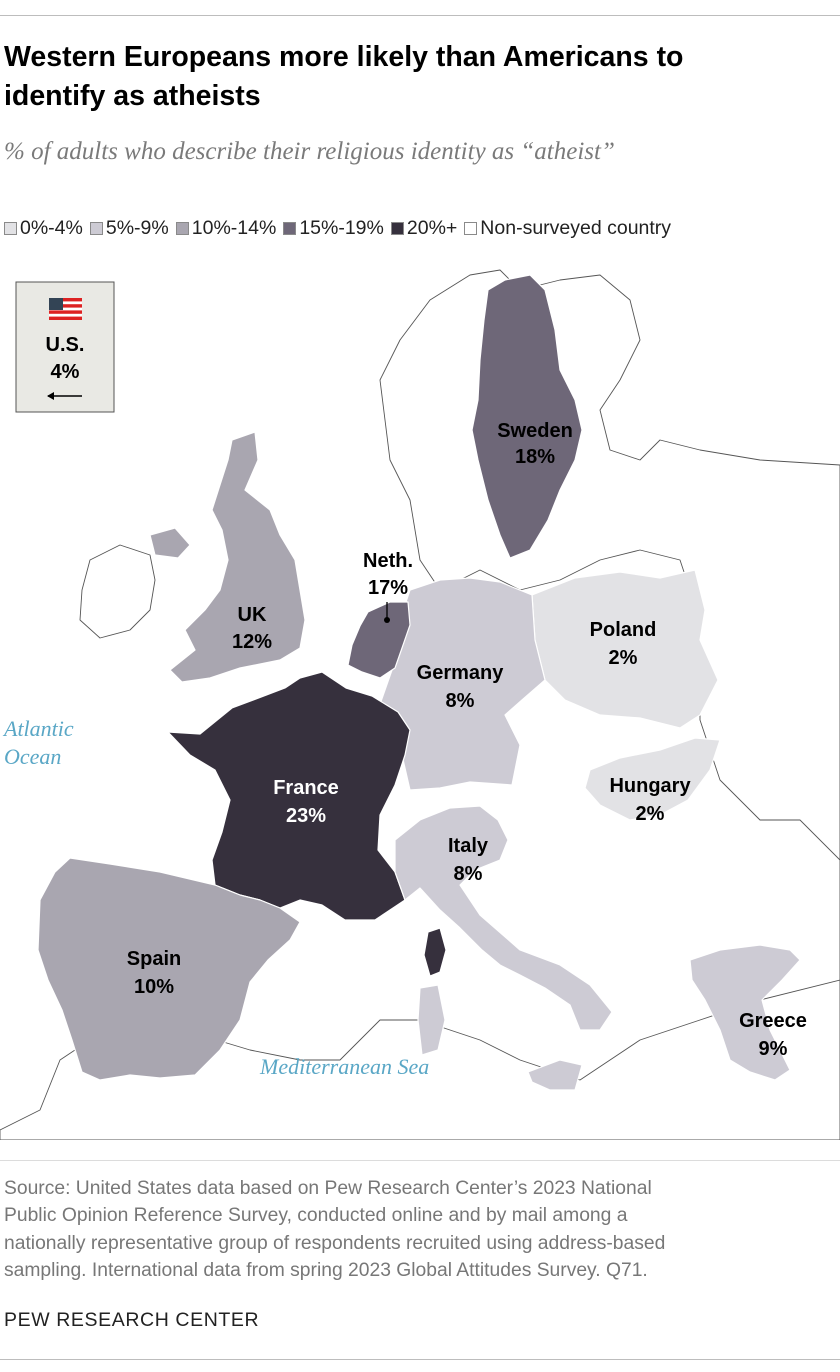  I want to click on us-country-label: U.S., so click(65, 345).